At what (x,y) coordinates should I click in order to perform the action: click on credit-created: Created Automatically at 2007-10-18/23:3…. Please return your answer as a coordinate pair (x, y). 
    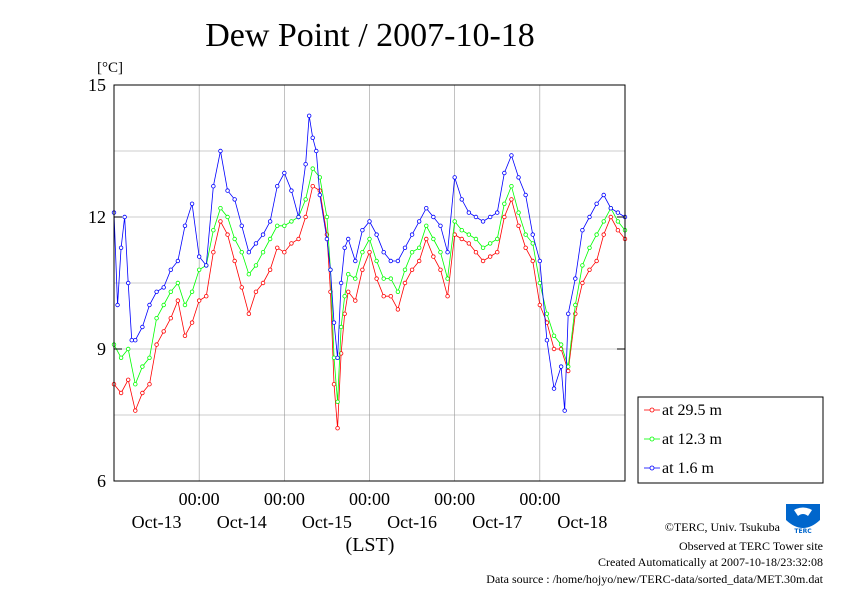
    Looking at the image, I should click on (710, 562).